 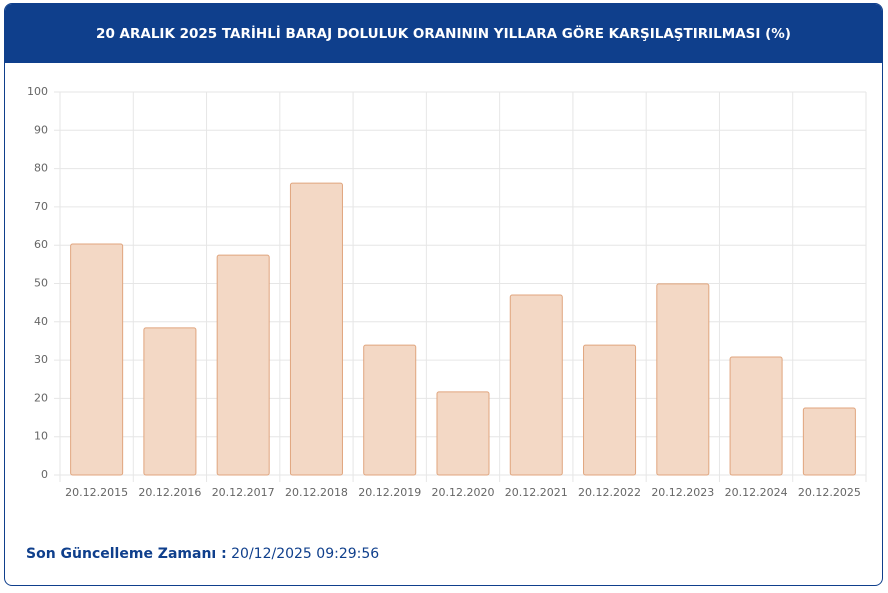 What do you see at coordinates (41, 397) in the screenshot?
I see `y-tick-label: 20` at bounding box center [41, 397].